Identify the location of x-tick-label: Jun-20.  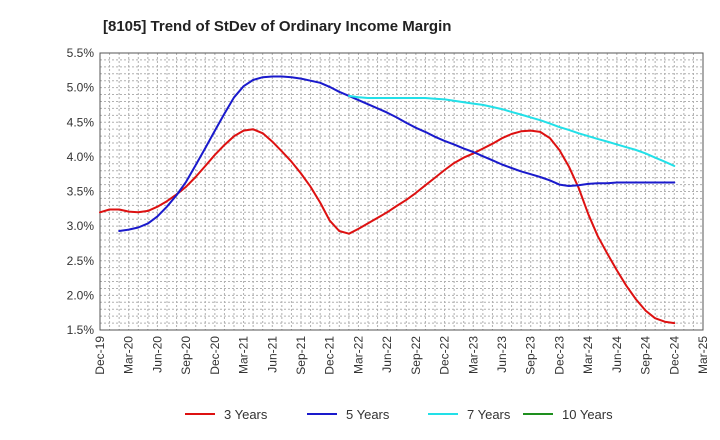
(157, 354).